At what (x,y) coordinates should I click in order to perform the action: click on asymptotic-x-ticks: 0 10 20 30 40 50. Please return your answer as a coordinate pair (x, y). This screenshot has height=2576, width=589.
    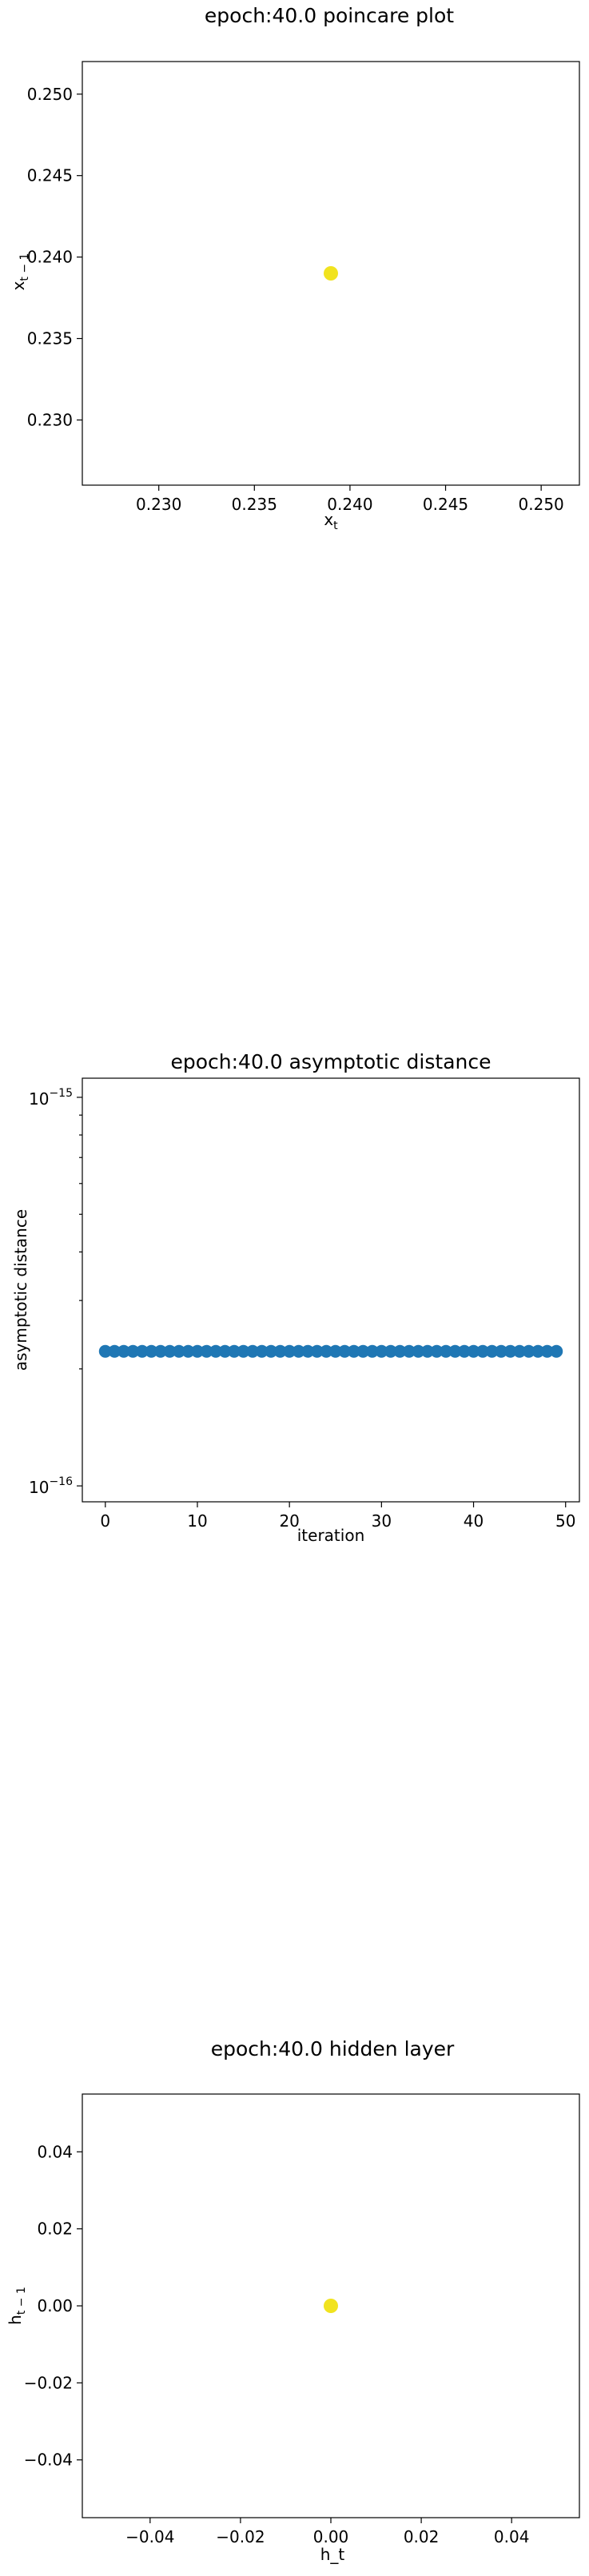
    Looking at the image, I should click on (337, 1516).